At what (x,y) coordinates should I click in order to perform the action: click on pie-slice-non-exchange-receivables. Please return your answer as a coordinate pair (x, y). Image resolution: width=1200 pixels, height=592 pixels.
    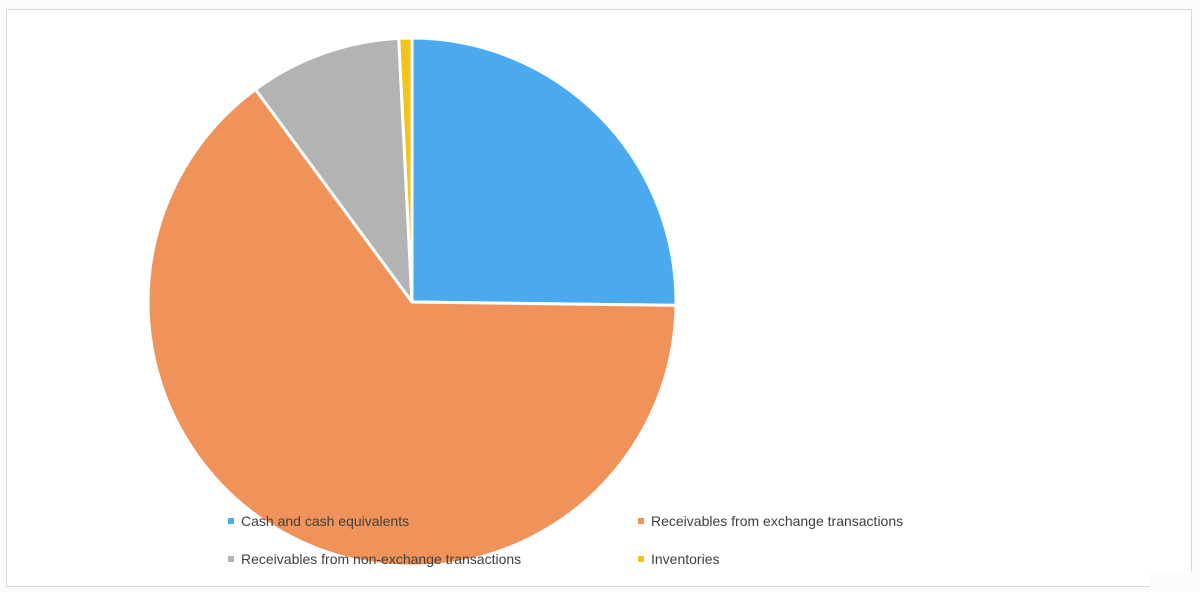
    Looking at the image, I should click on (333, 170).